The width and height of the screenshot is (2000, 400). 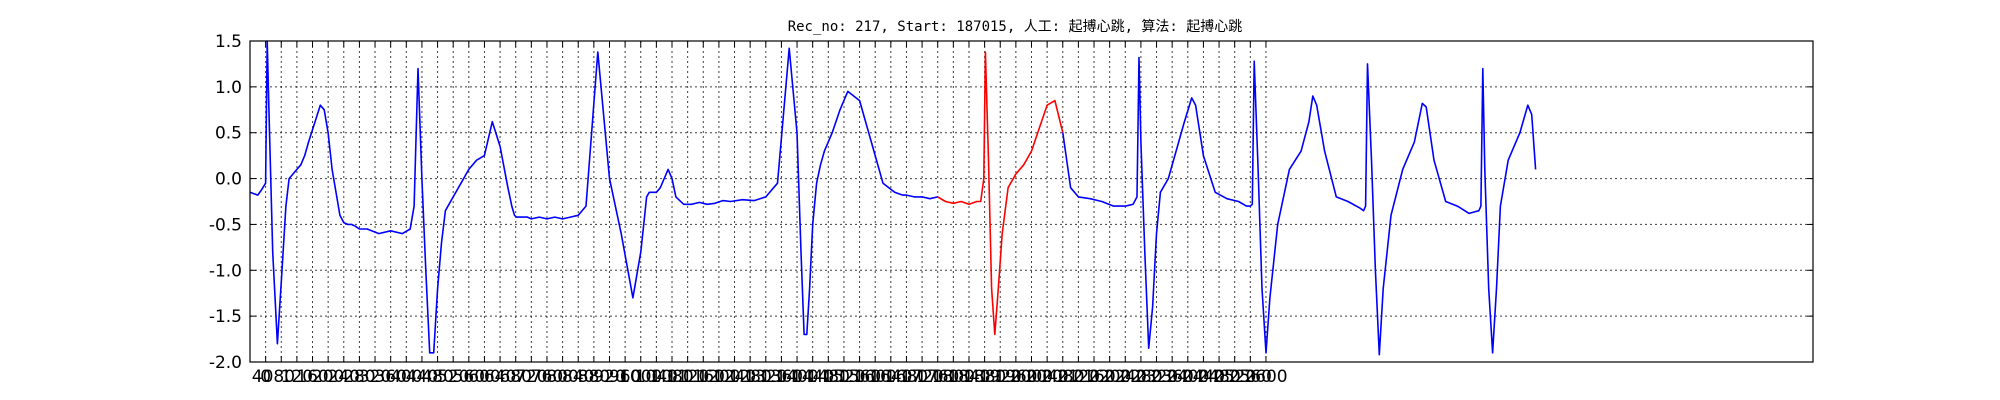 What do you see at coordinates (515, 377) in the screenshot?
I see `x-tick-label: 680` at bounding box center [515, 377].